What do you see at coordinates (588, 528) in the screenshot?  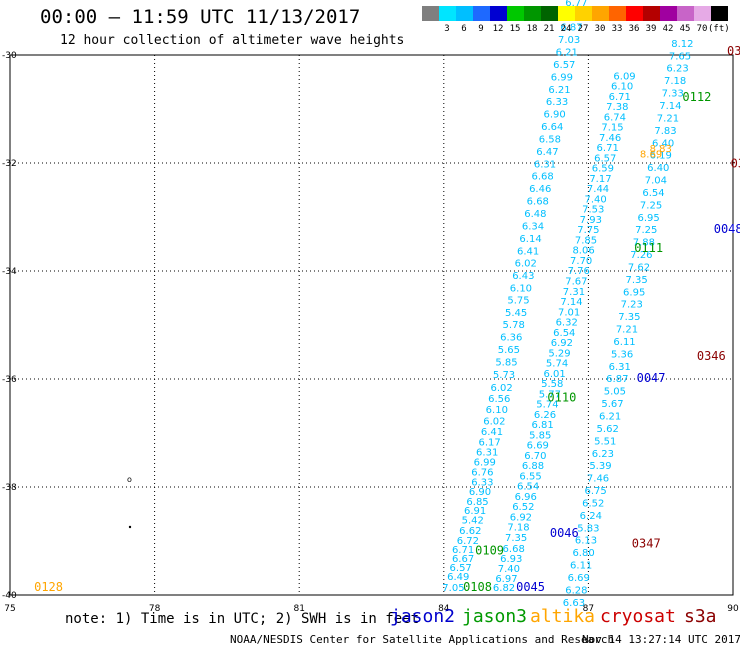 I see `wave-height-value: 5.83` at bounding box center [588, 528].